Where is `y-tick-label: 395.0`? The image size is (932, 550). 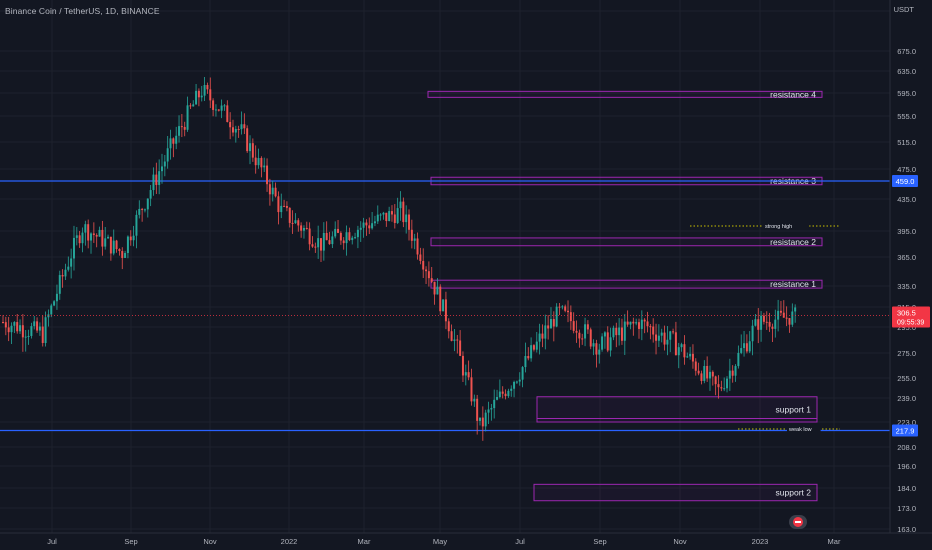
y-tick-label: 395.0 is located at coordinates (906, 231).